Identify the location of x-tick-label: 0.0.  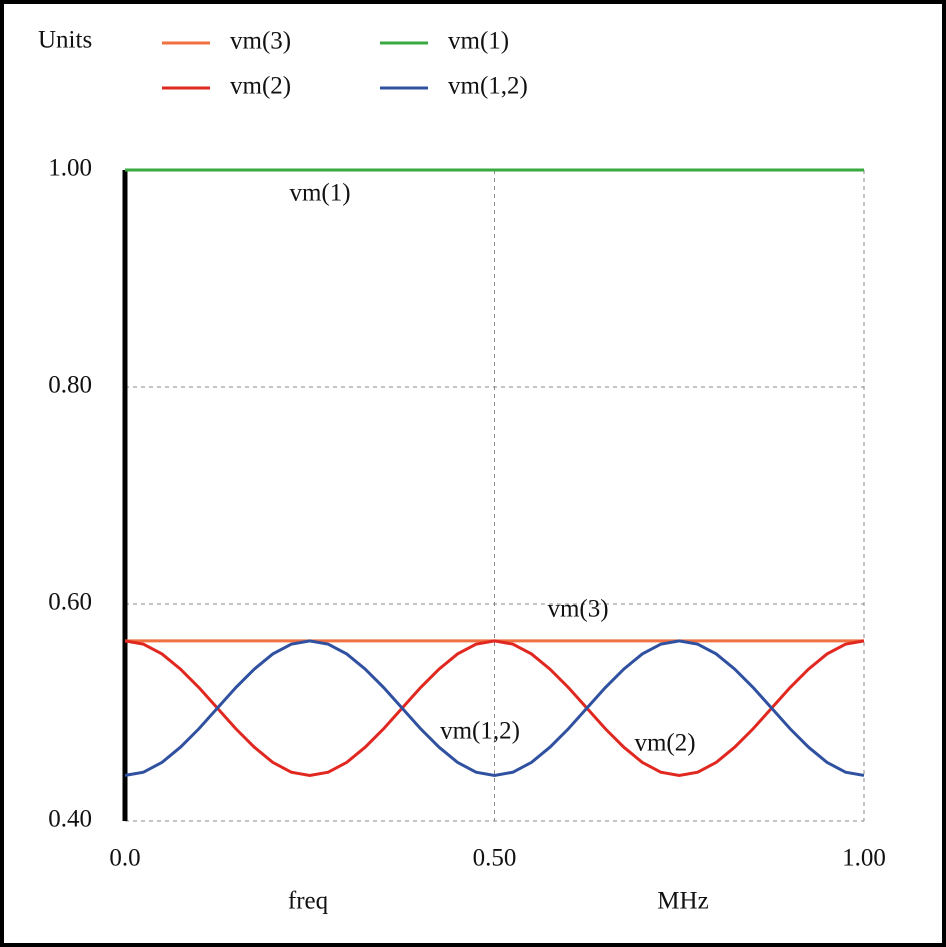
(124, 858).